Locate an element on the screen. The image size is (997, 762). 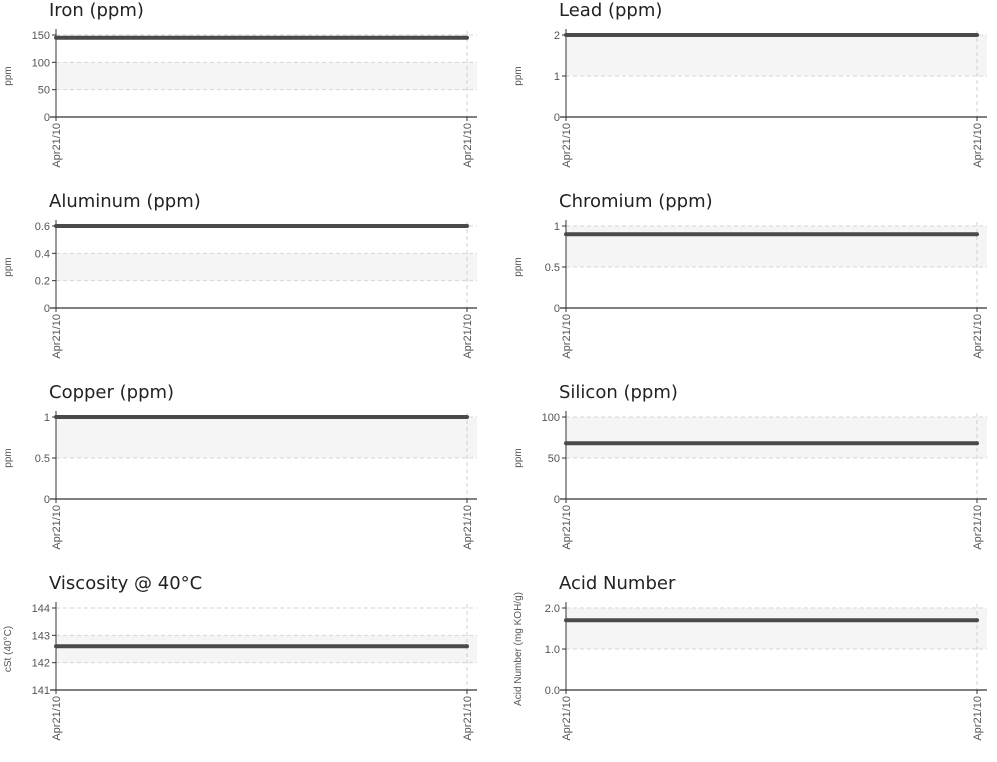
chart-panel: Lead (ppm) 0 1 2 ppm Apr21/10 Apr21/10 is located at coordinates (753, 94).